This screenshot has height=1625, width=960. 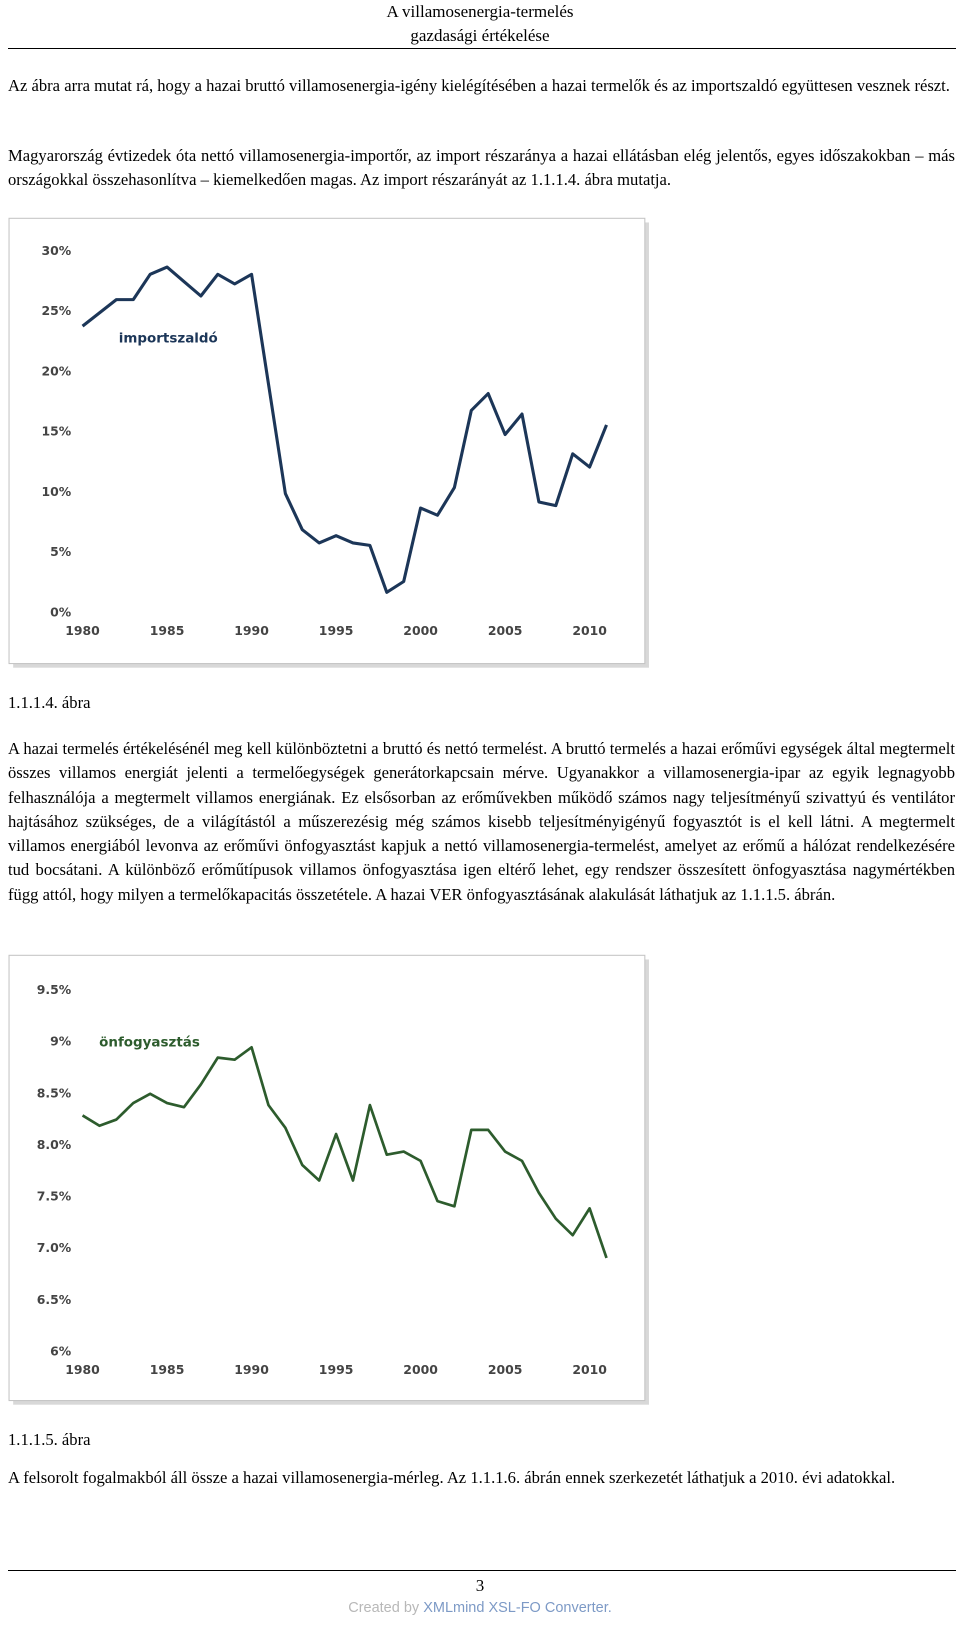 I want to click on header-rule, so click(x=482, y=48).